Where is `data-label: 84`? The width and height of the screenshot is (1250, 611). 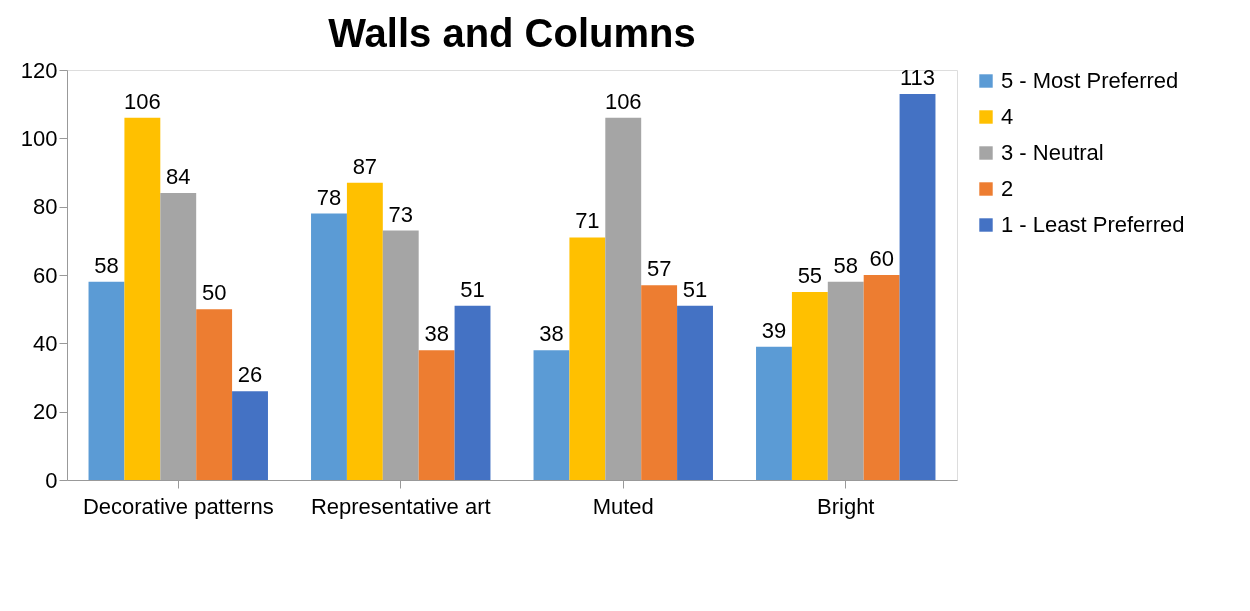 data-label: 84 is located at coordinates (178, 176).